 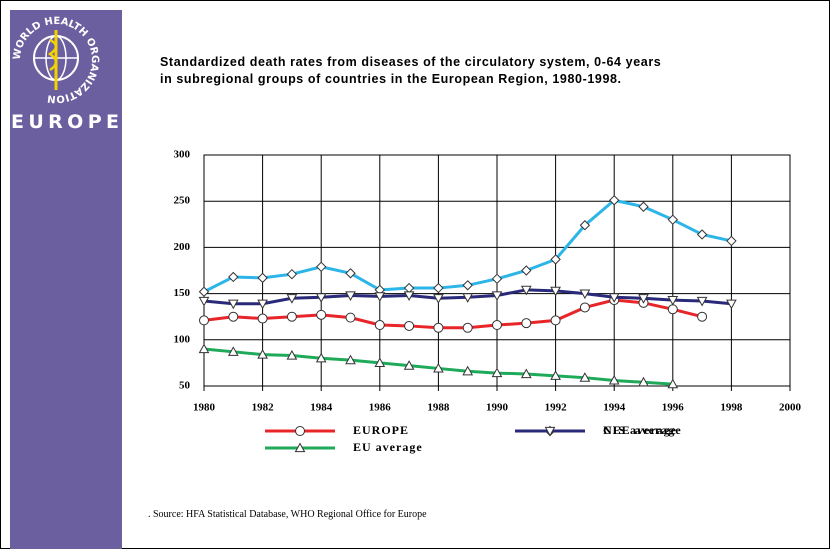 I want to click on y-tick-label: 50, so click(x=185, y=386).